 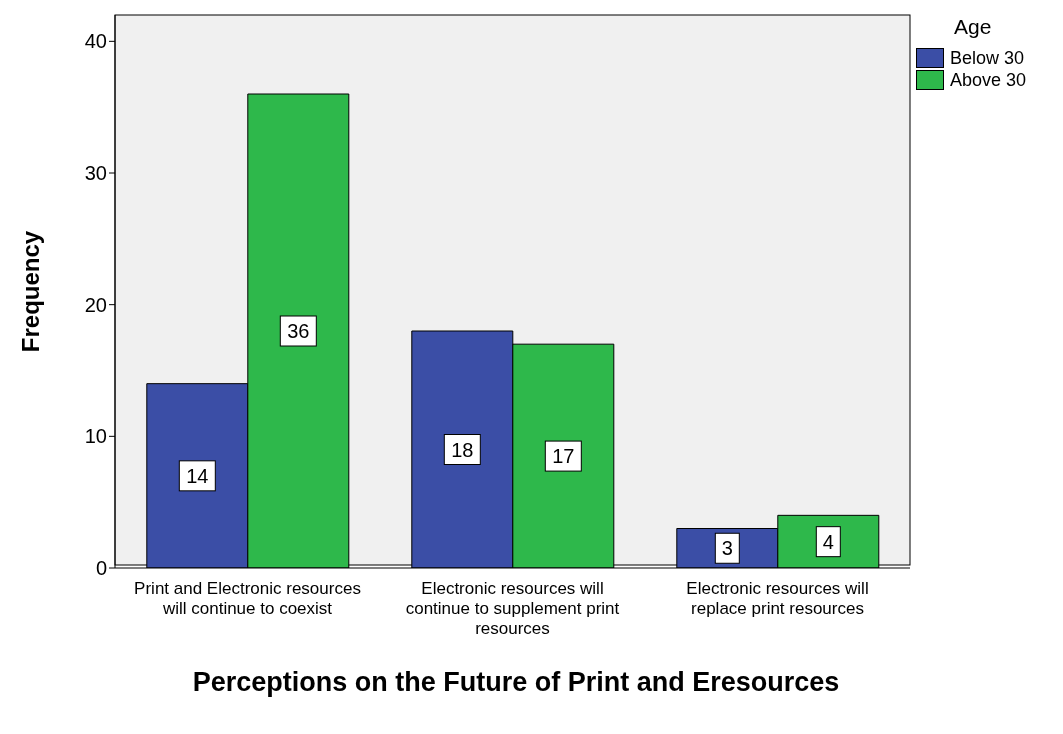 I want to click on y-tick-label: 40, so click(x=95, y=41).